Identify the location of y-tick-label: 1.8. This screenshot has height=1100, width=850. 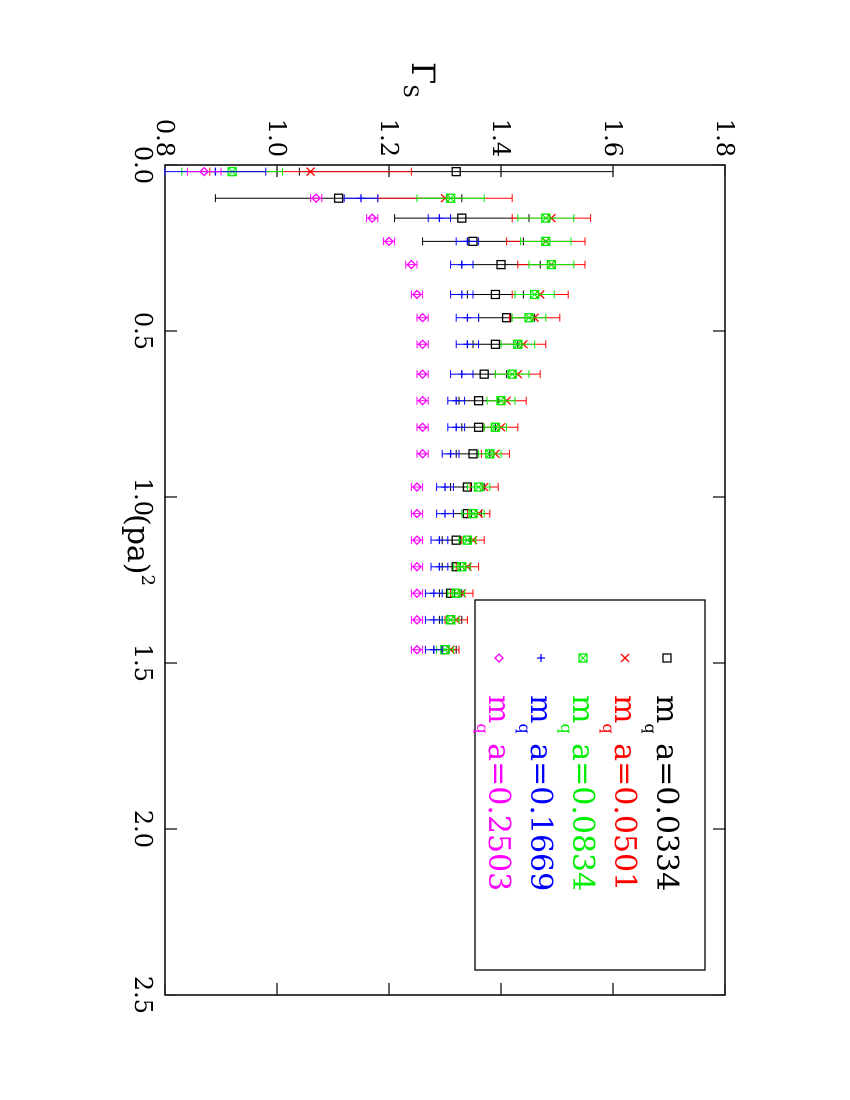
(725, 138).